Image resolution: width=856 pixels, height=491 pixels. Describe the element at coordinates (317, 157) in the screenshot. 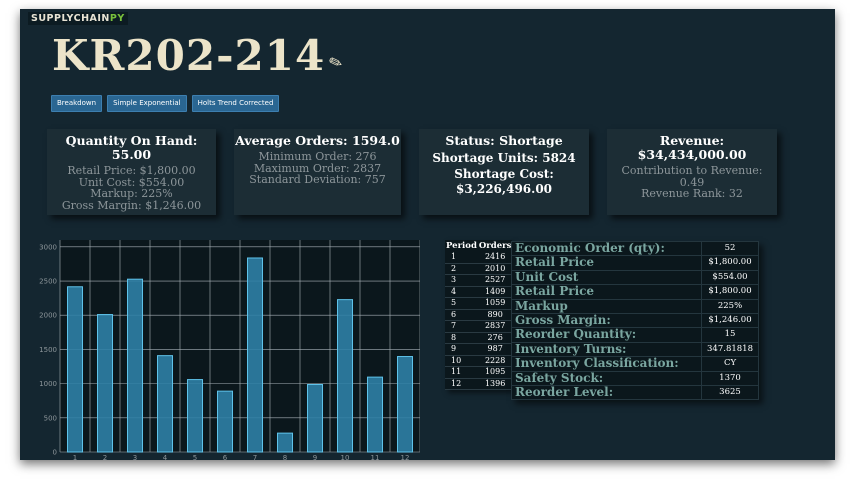

I see `minimum-order-text: Minimum Order: 276` at that location.